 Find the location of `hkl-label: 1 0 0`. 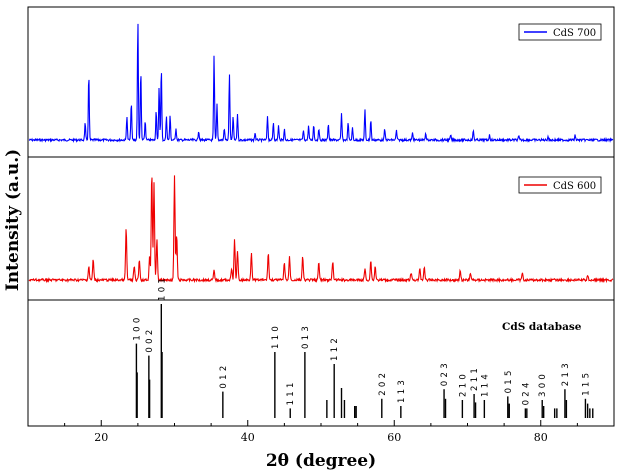

hkl-label: 1 0 0 is located at coordinates (137, 328).